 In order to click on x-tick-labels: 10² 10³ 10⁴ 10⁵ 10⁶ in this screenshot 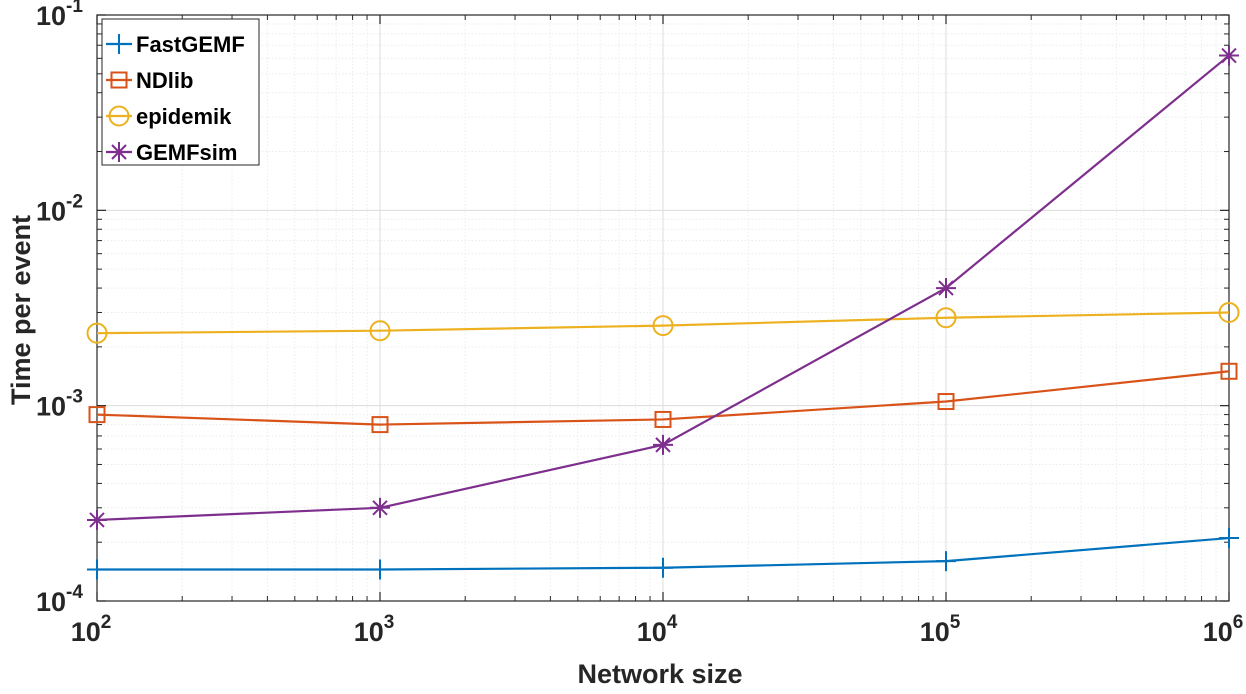, I will do `click(657, 629)`.